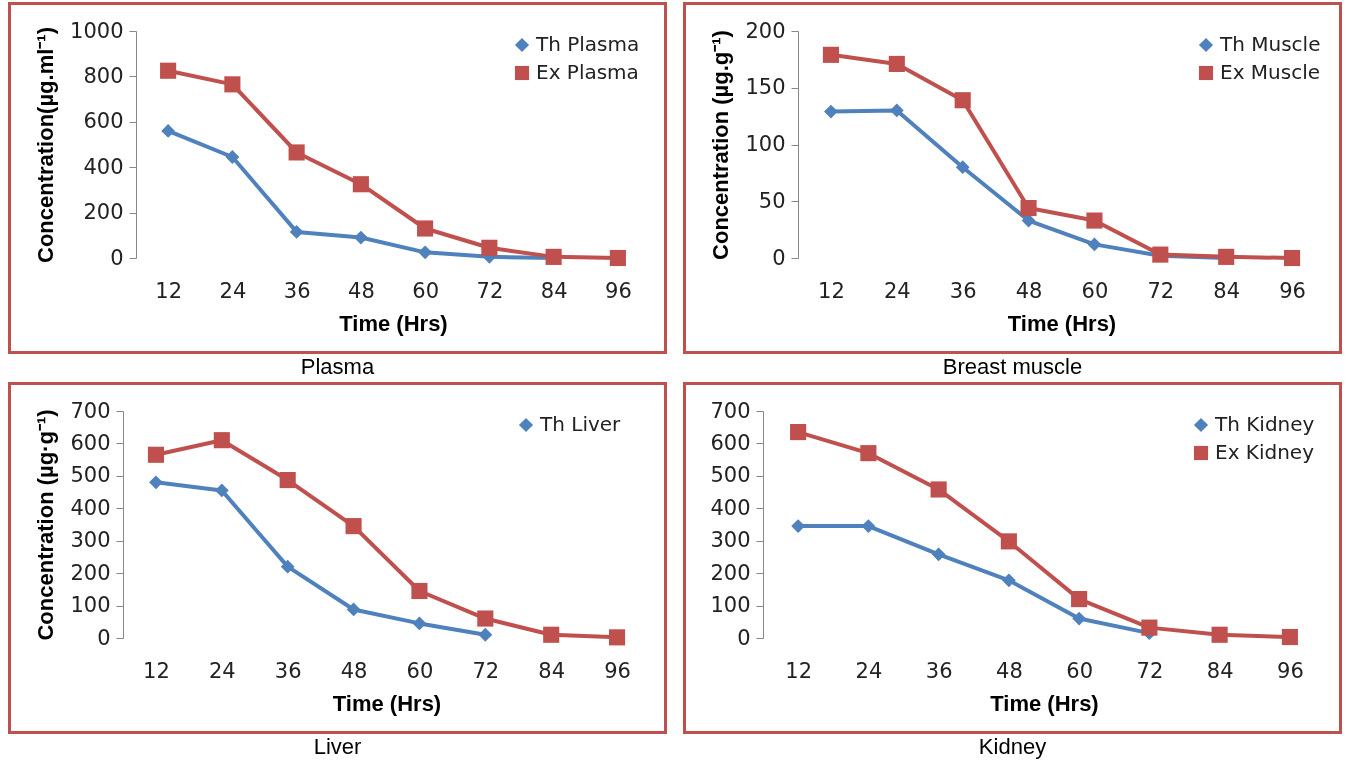 This screenshot has width=1350, height=761. Describe the element at coordinates (587, 72) in the screenshot. I see `legend-label: Ex Plasma` at that location.